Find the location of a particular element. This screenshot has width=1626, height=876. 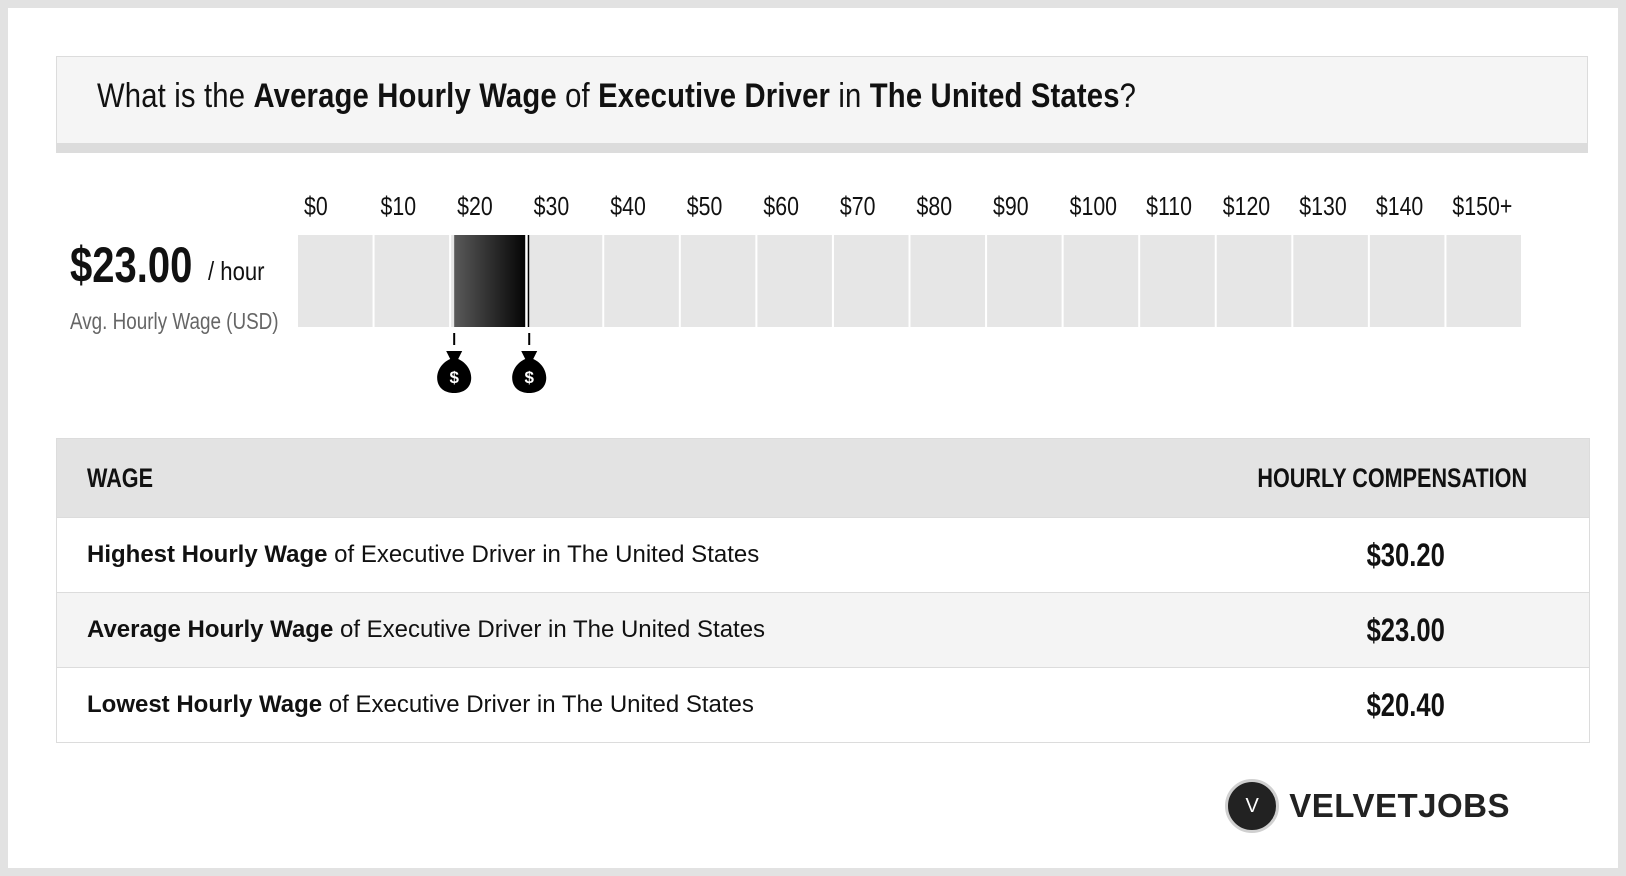

x-tick-label: $100 is located at coordinates (1093, 207).